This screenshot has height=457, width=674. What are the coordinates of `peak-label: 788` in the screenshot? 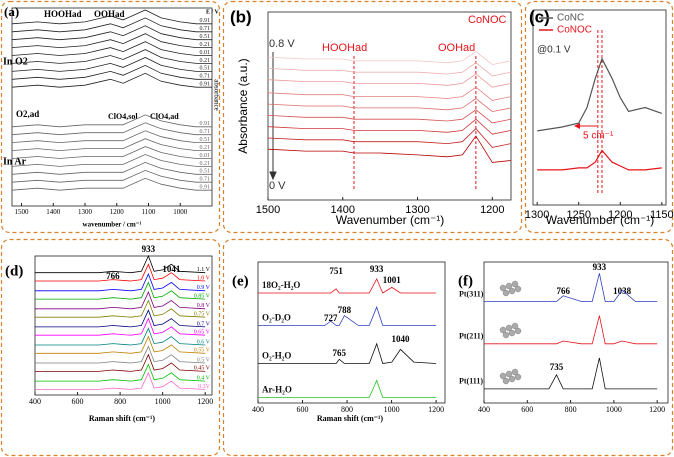 It's located at (345, 310).